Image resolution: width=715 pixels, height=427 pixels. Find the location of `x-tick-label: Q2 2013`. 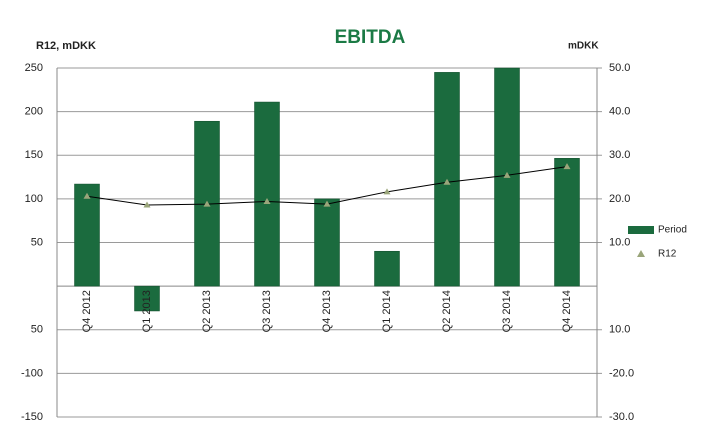

x-tick-label: Q2 2013 is located at coordinates (207, 311).